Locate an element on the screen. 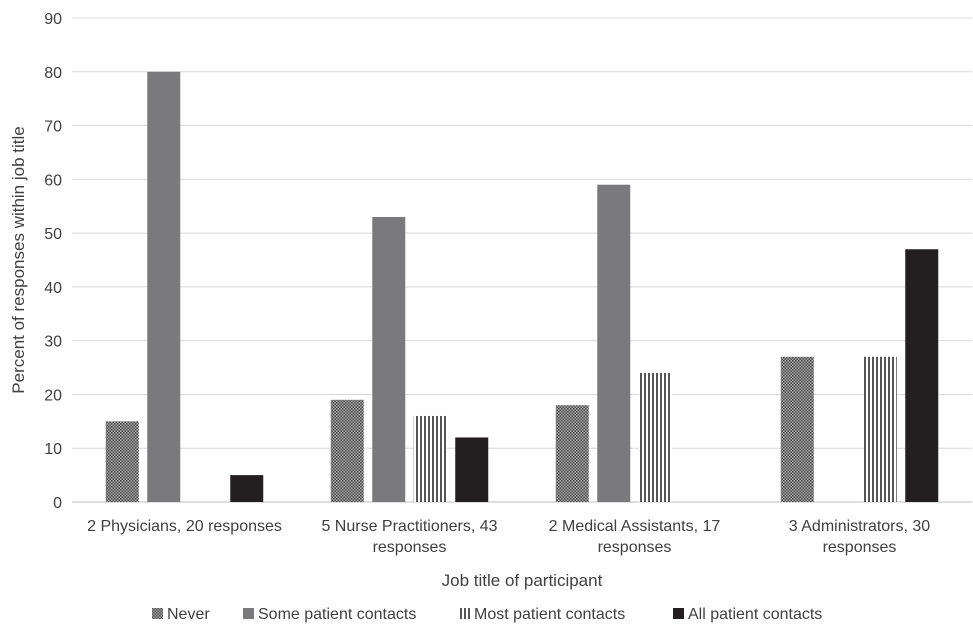 This screenshot has height=631, width=973. x-category-label: 5 Nurse Practitioners, 43 responses is located at coordinates (409, 537).